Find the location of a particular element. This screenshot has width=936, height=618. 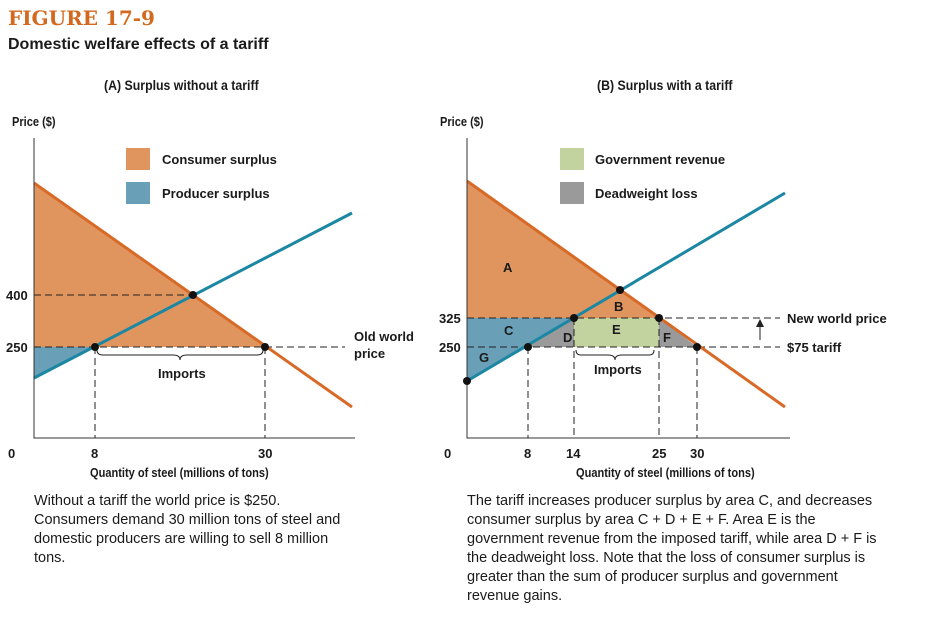

legend-swatch-consumer is located at coordinates (138, 159).